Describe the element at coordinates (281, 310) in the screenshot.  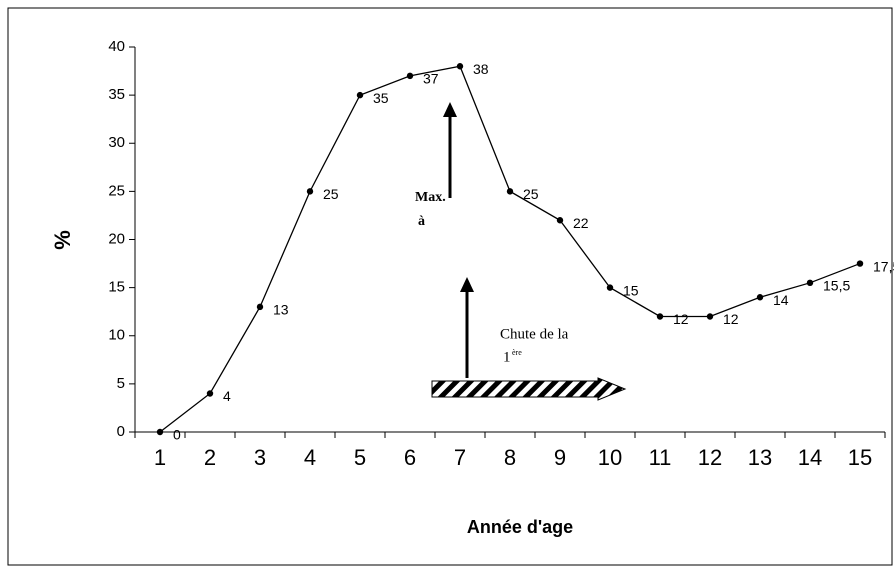
I see `data-label: 13` at that location.